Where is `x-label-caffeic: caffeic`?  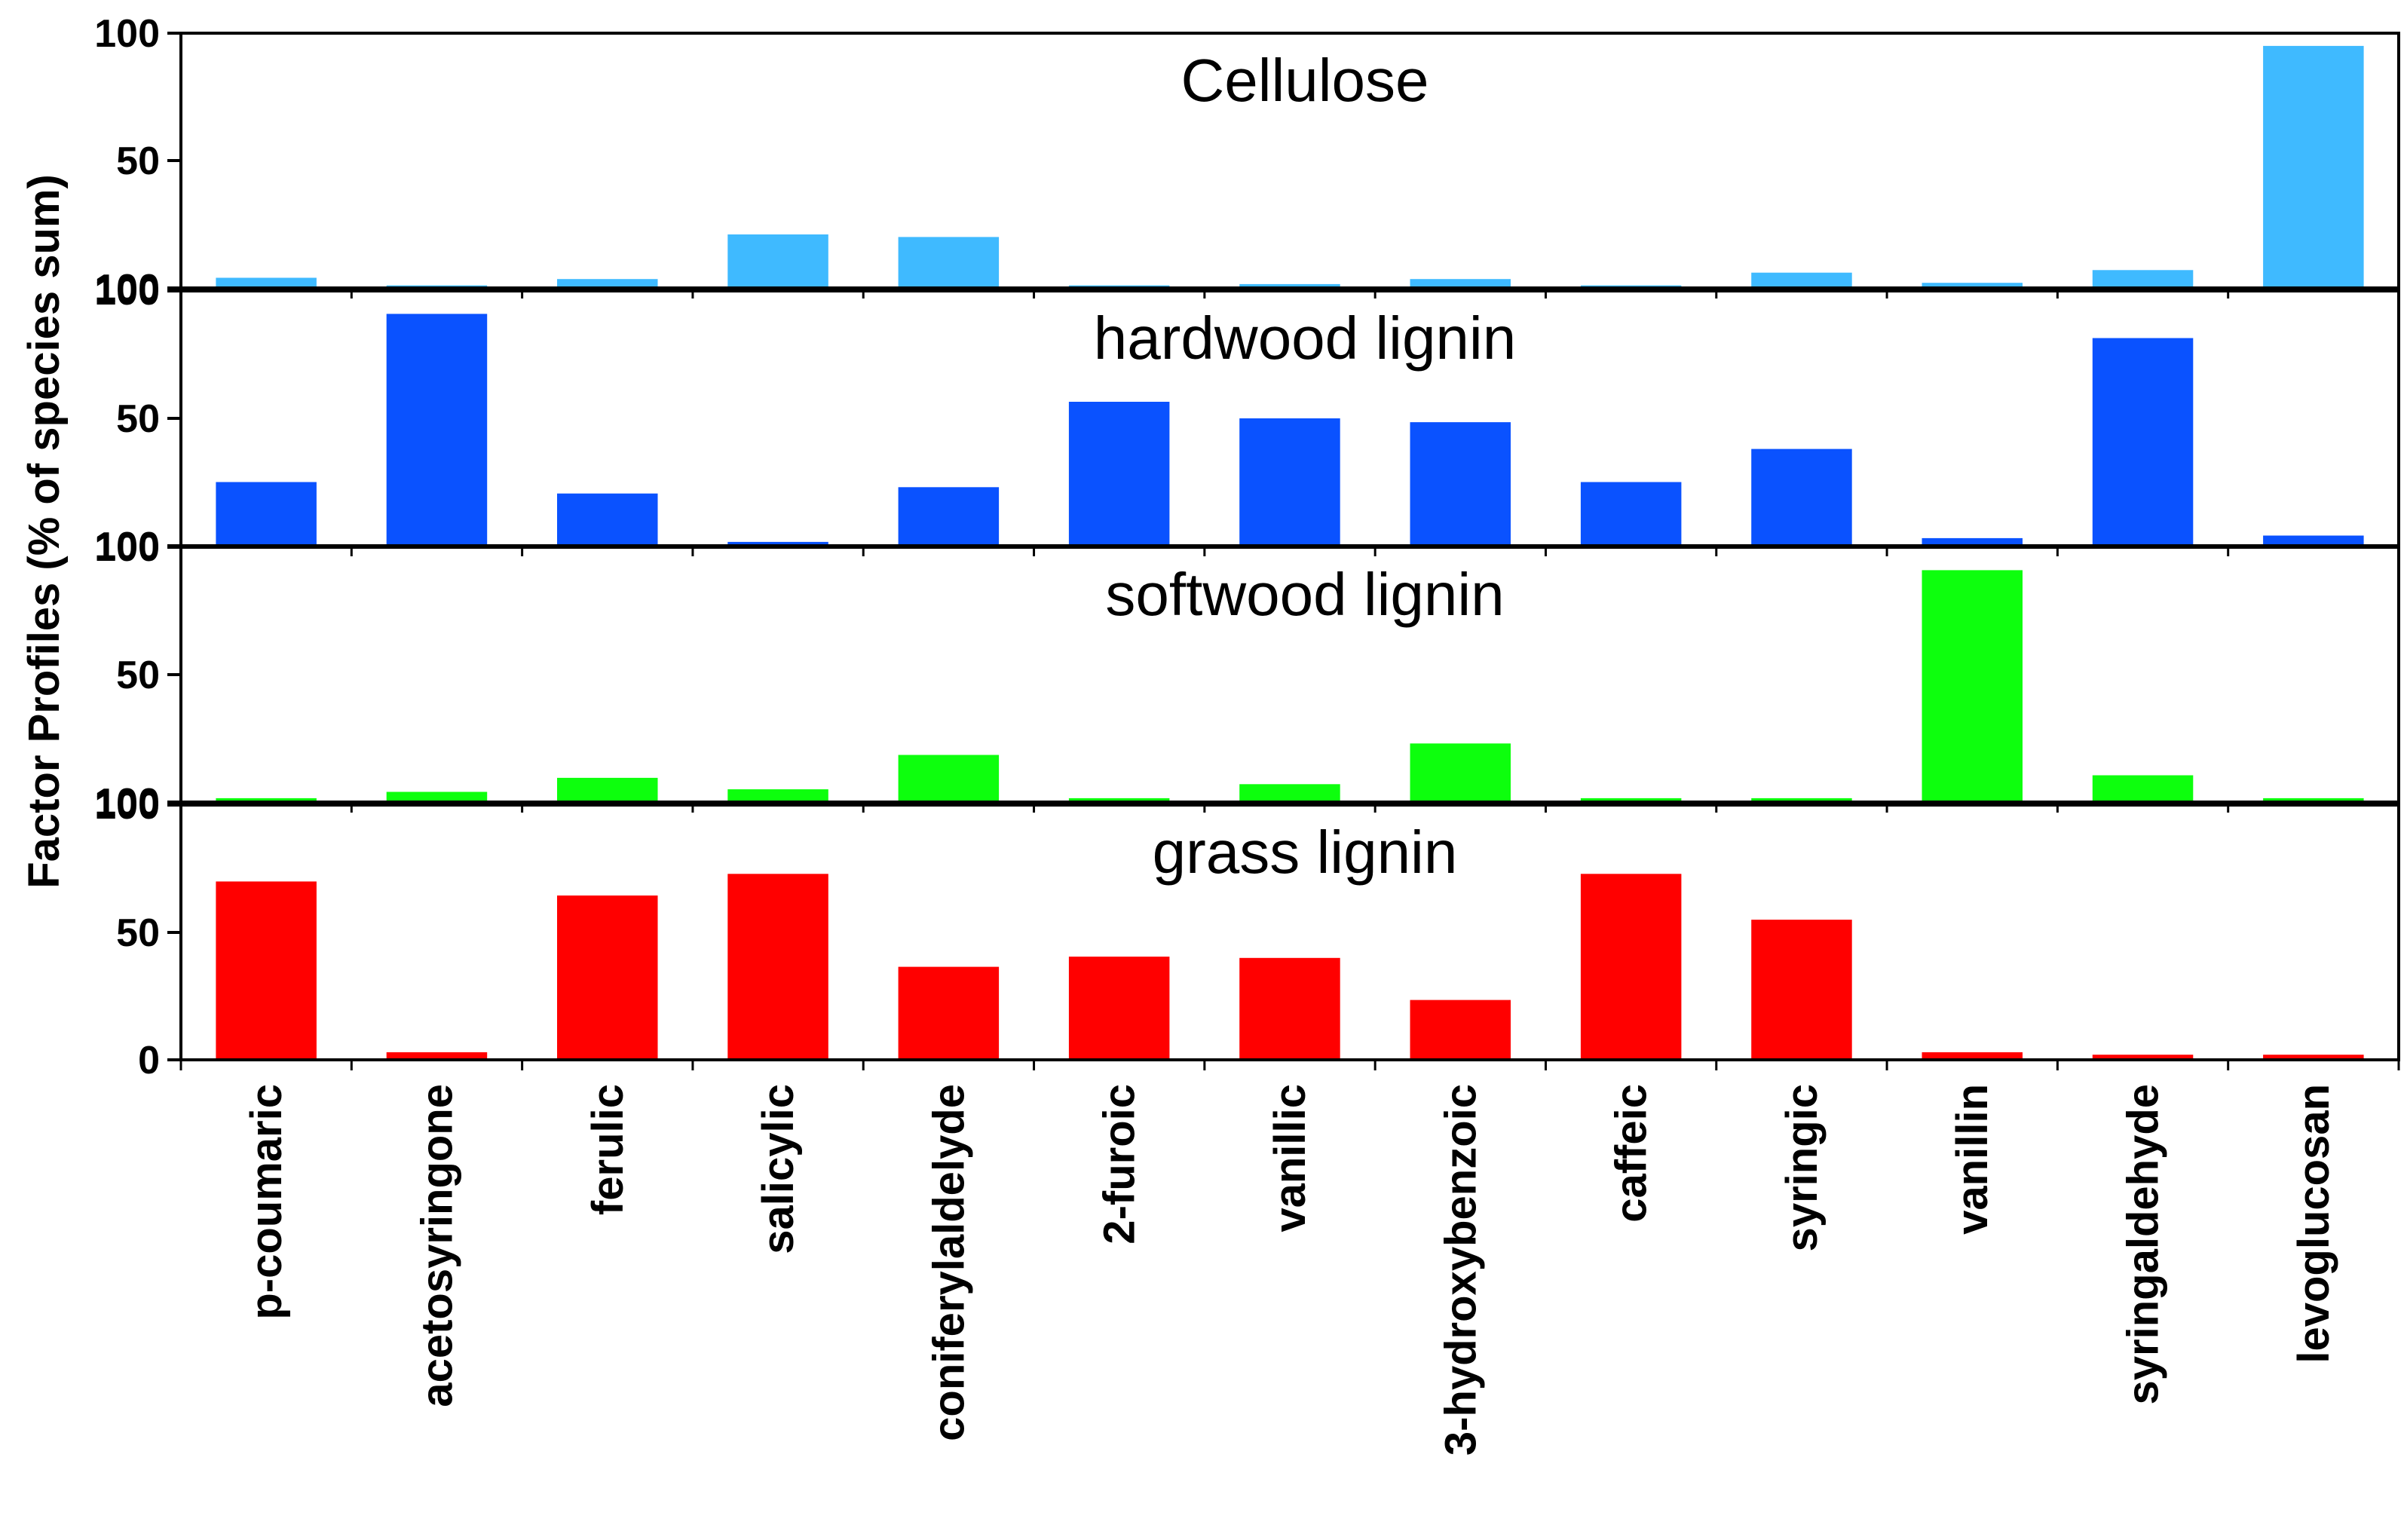 x-label-caffeic: caffeic is located at coordinates (1631, 1153).